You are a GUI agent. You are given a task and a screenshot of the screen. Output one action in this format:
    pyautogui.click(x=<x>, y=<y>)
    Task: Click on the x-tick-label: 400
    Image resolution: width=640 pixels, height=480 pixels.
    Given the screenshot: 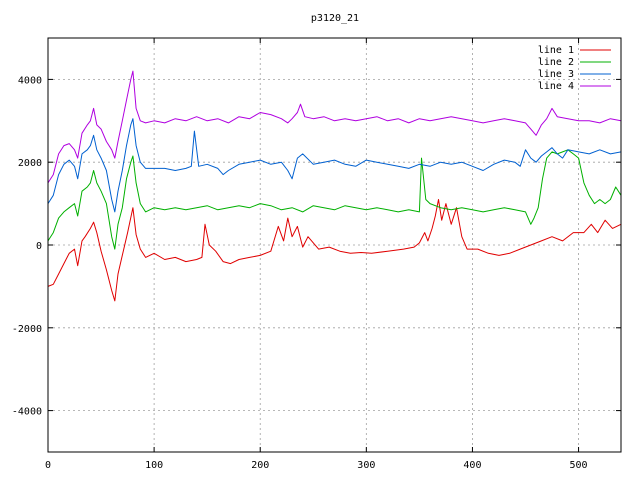 What is the action you would take?
    pyautogui.click(x=472, y=465)
    